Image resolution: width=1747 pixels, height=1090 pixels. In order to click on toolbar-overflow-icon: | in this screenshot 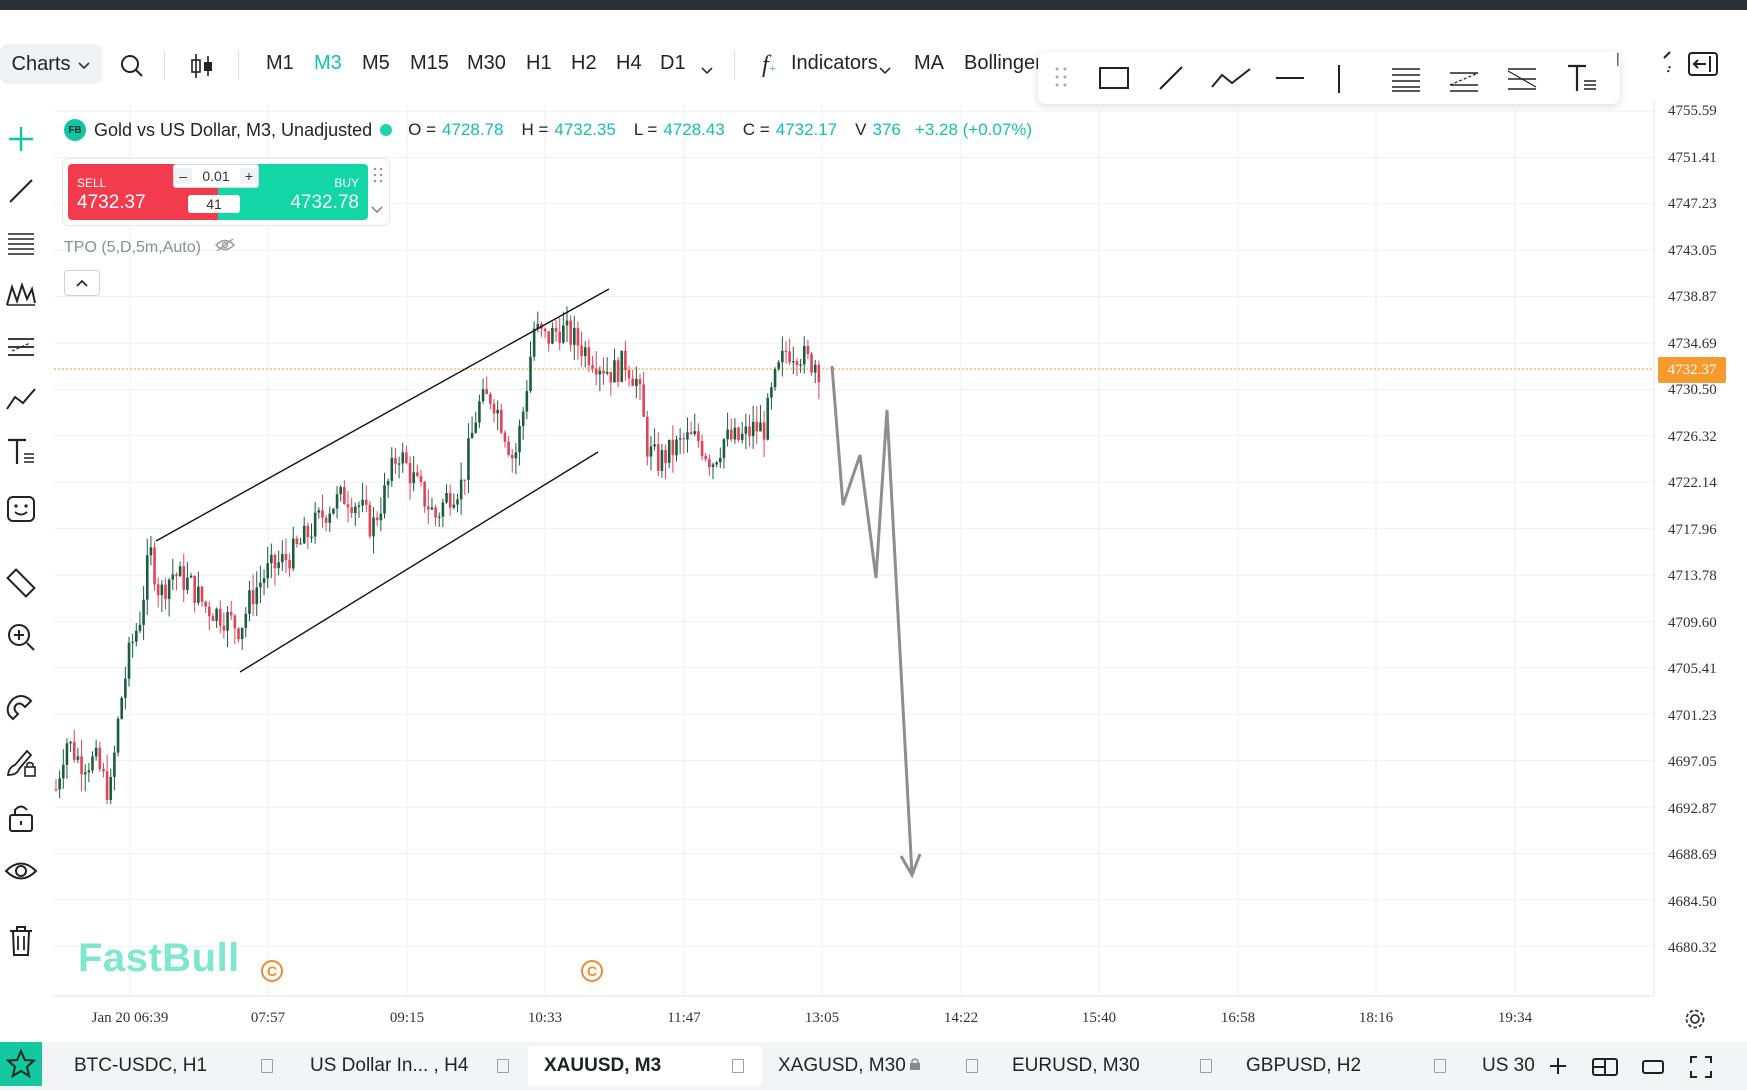, I will do `click(1618, 58)`.